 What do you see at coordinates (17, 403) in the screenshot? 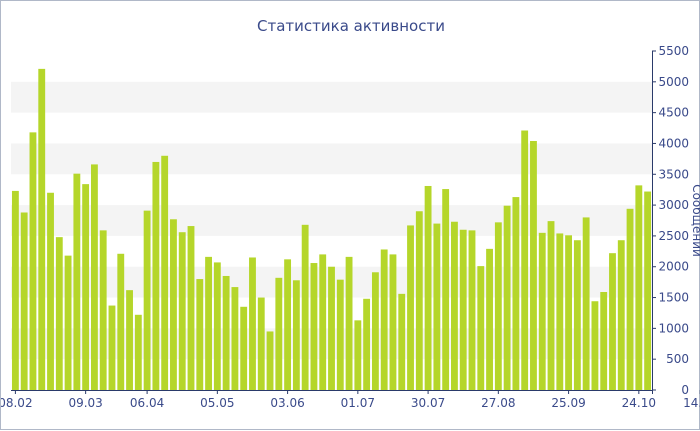
I see `x-tick-label: 08.02` at bounding box center [17, 403].